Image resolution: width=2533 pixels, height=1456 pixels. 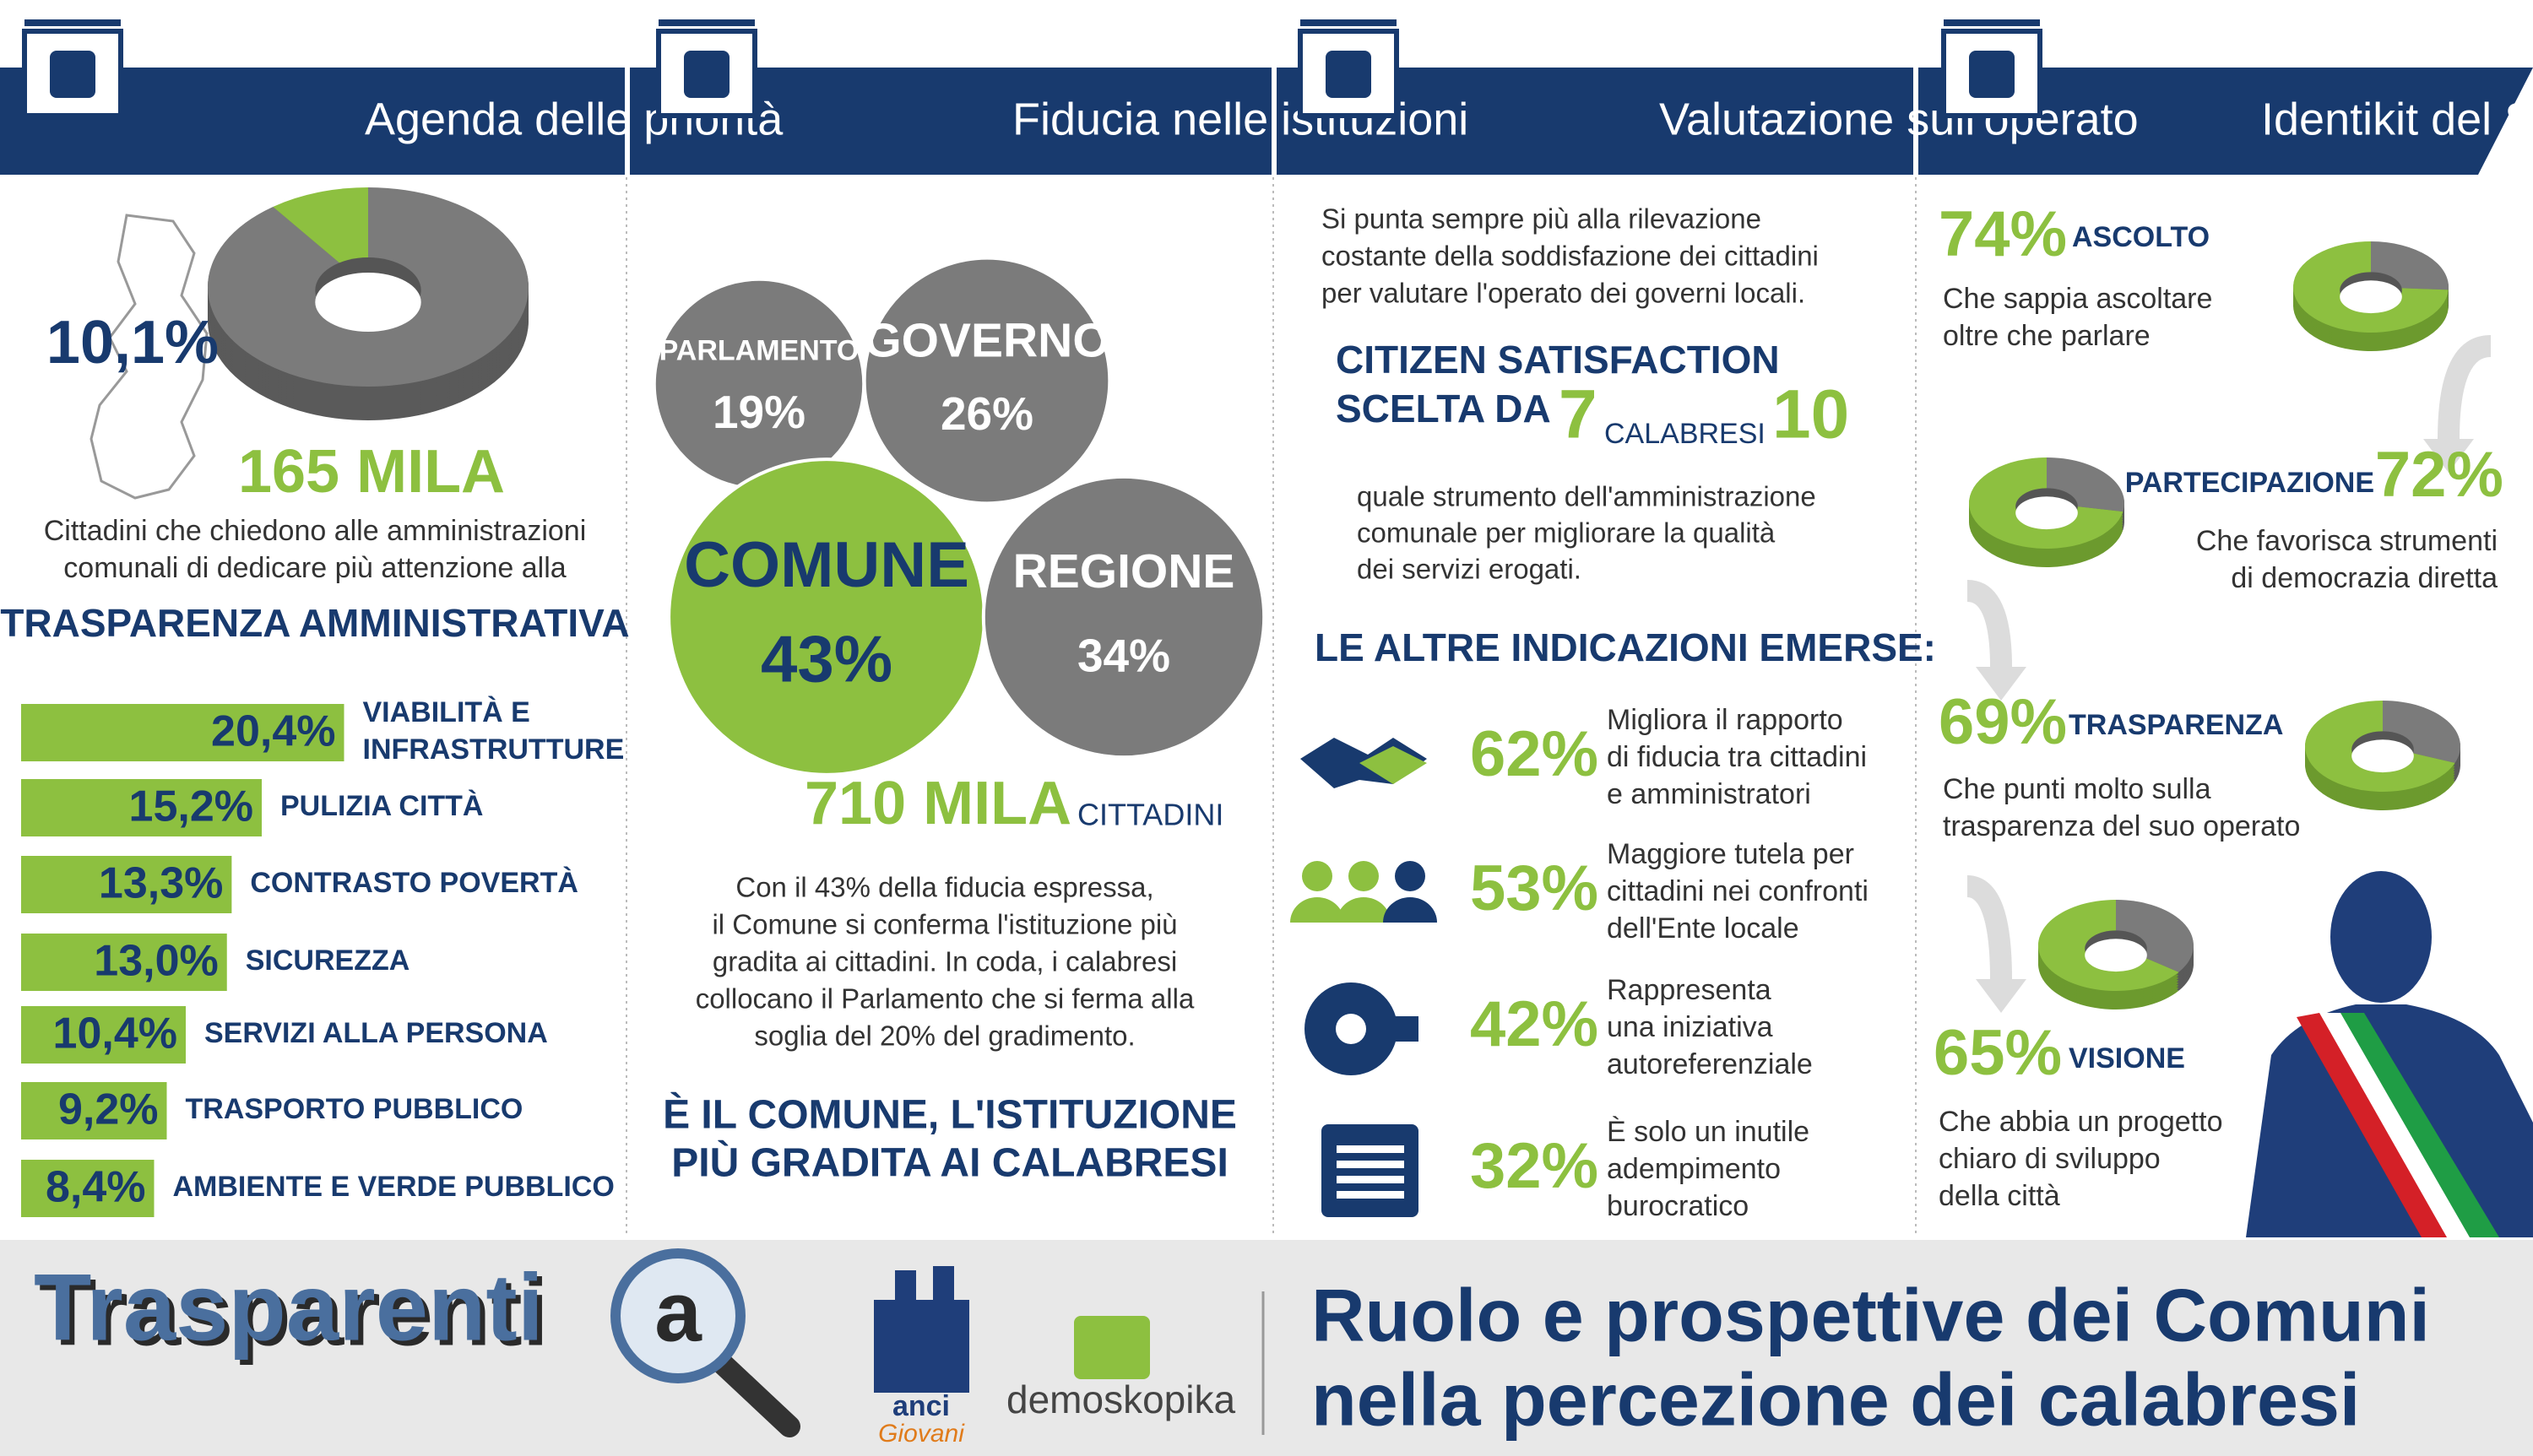 I want to click on logo-shadow: Trasparenti, so click(x=294, y=1313).